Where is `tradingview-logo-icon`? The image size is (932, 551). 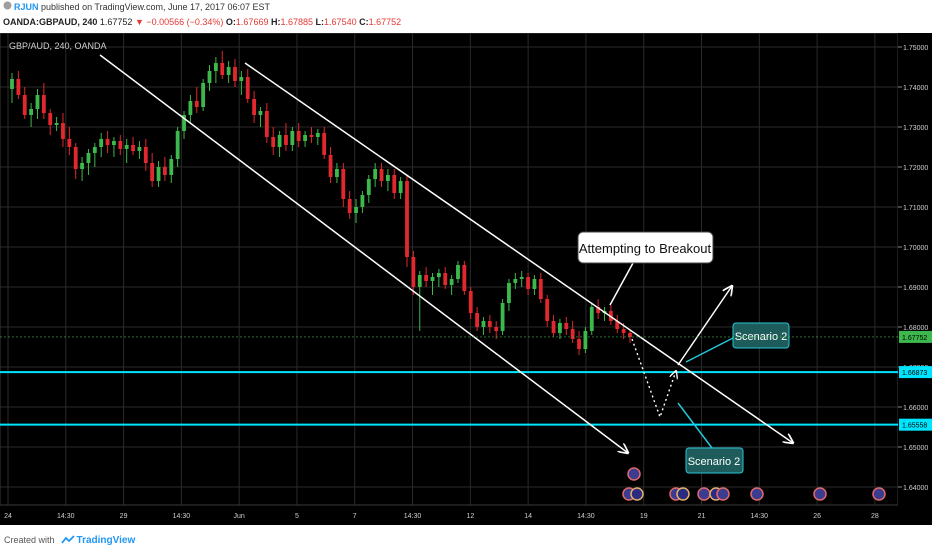
tradingview-logo-icon is located at coordinates (67, 541).